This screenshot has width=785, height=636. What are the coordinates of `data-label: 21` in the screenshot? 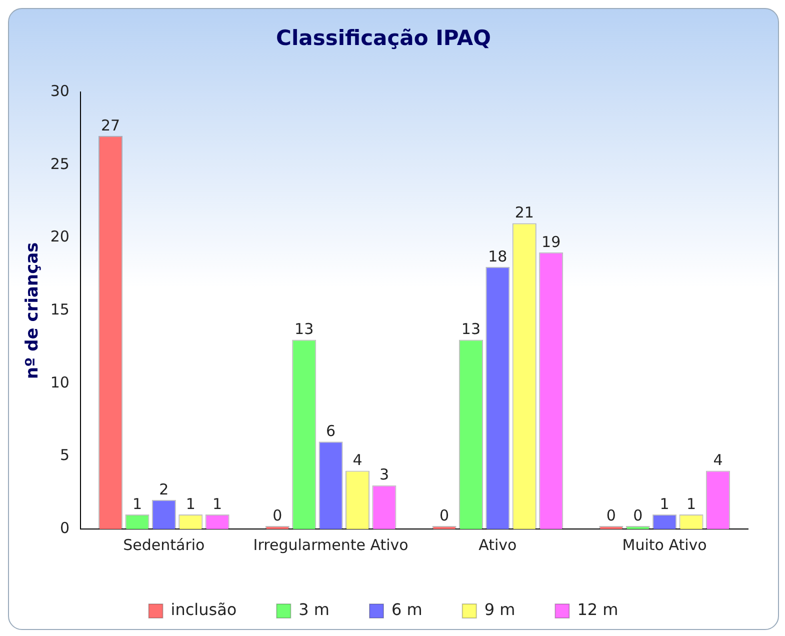 It's located at (524, 213).